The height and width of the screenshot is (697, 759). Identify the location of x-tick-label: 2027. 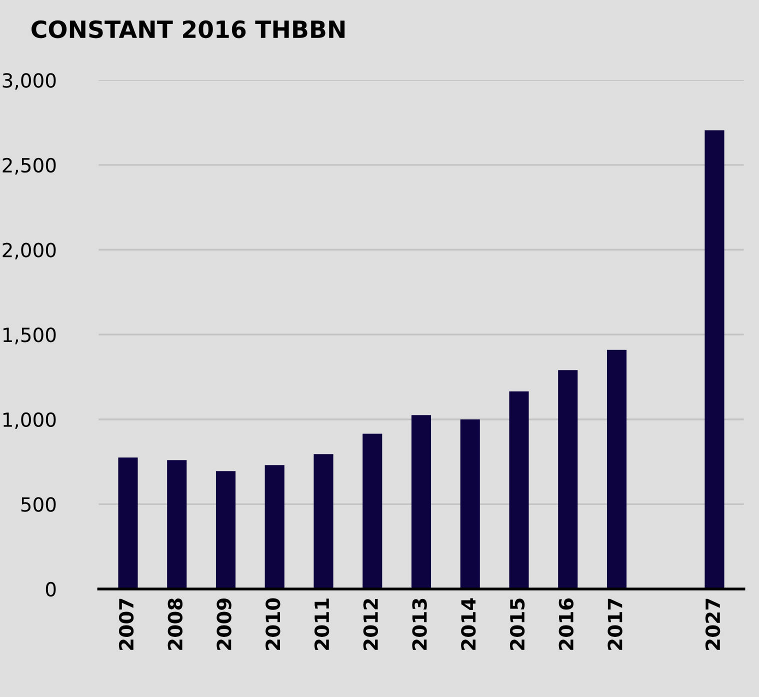
(712, 624).